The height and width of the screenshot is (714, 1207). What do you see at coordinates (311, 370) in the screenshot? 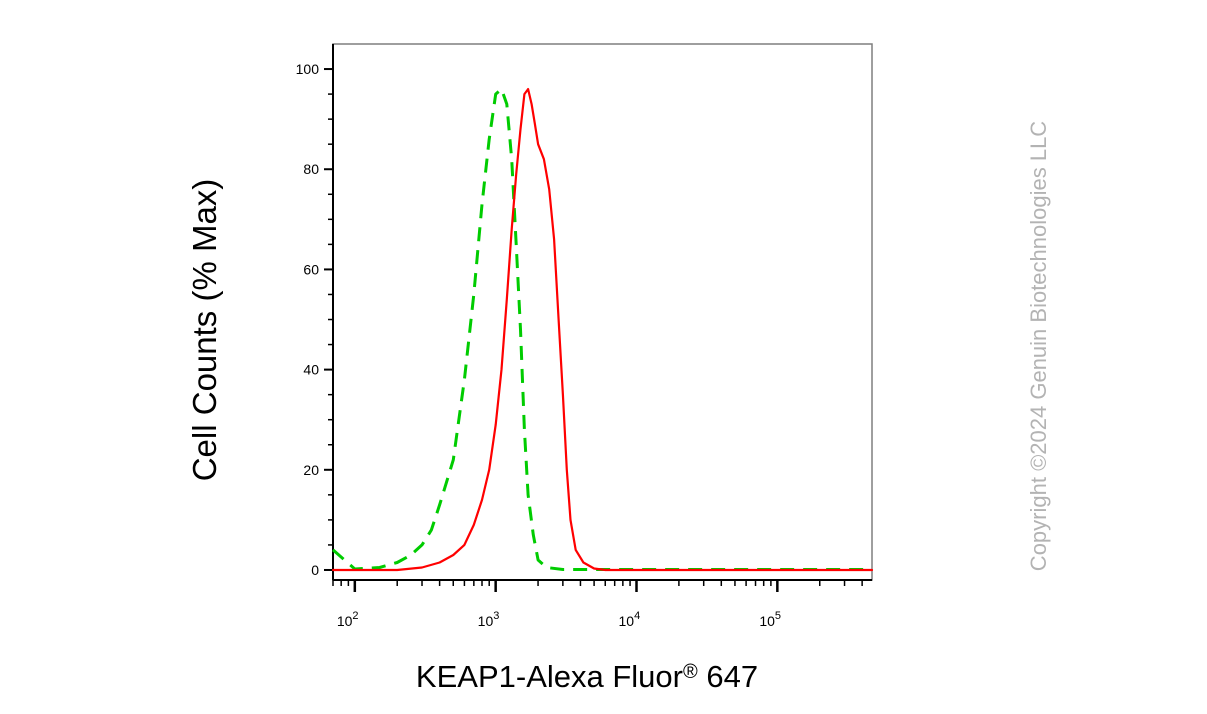
I see `y-tick-label: 40` at bounding box center [311, 370].